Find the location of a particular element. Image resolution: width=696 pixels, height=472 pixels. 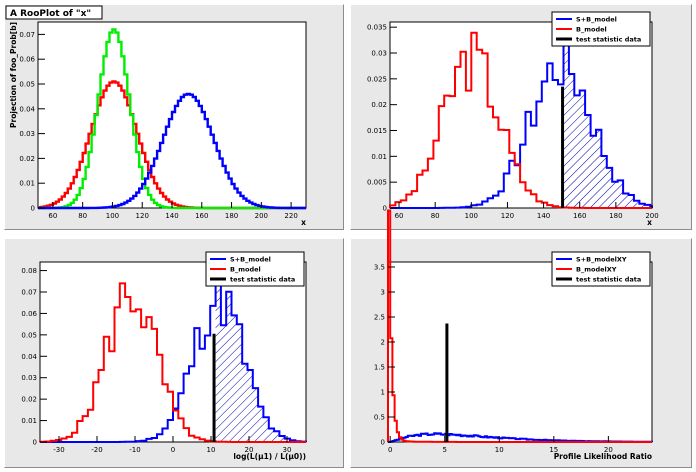

plot-frame is located at coordinates (520, 352).